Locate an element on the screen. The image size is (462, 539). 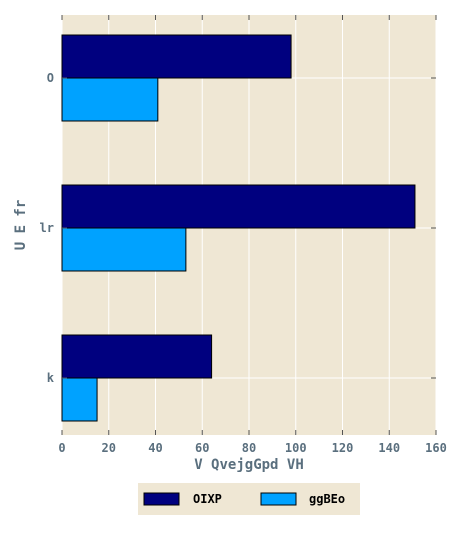
bar-ggbeo-o is located at coordinates (110, 99).